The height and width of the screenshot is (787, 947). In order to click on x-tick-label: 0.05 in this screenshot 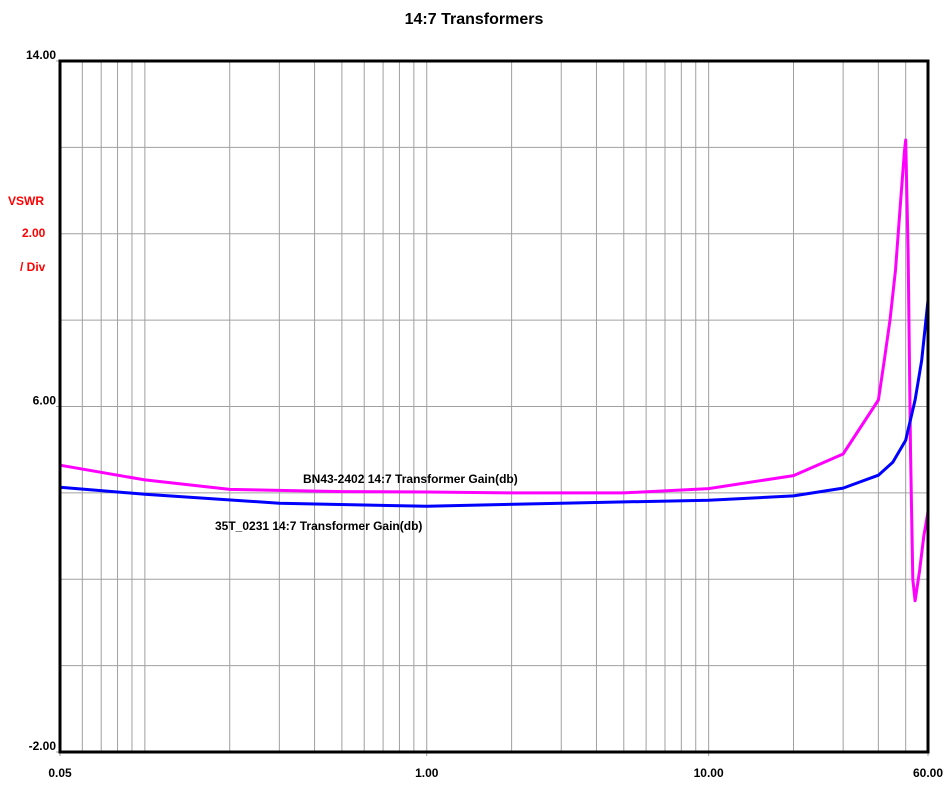, I will do `click(60, 773)`.